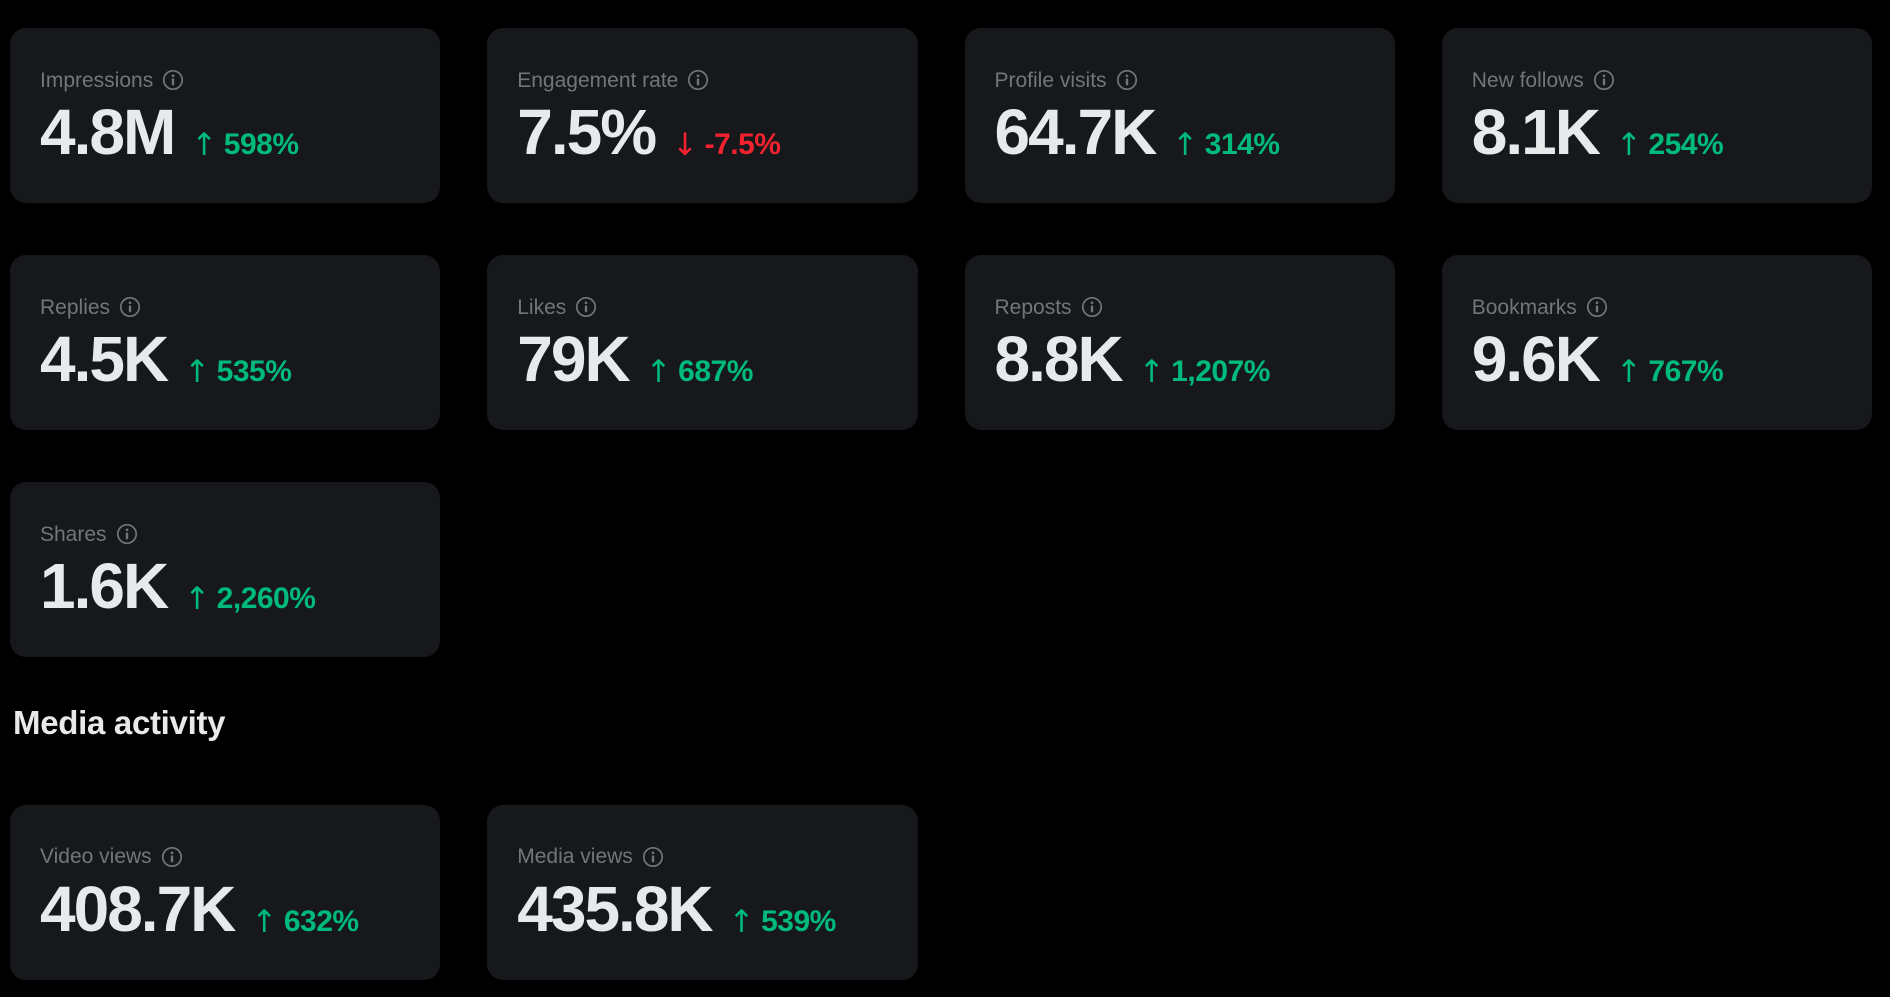 This screenshot has height=997, width=1890. I want to click on metric-card: Bookmarks 9.6K ↑ 767%, so click(1656, 342).